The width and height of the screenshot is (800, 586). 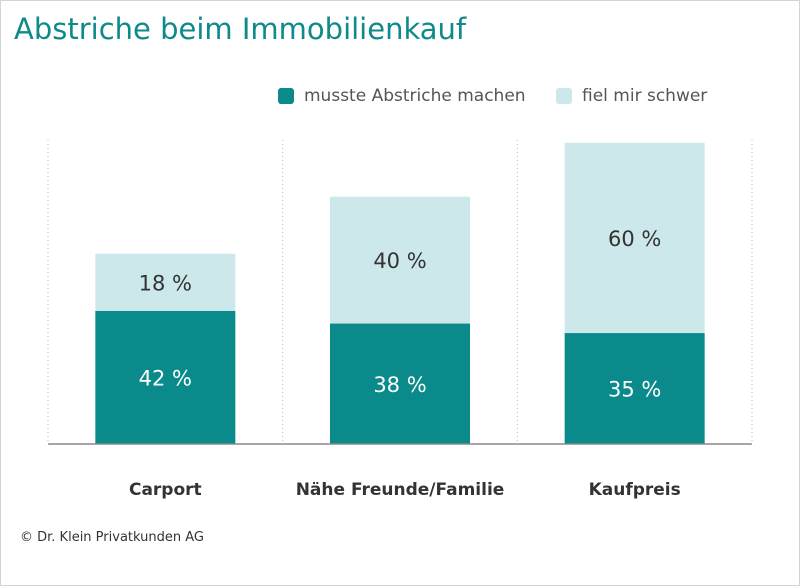 I want to click on data-label: 35 %, so click(x=634, y=390).